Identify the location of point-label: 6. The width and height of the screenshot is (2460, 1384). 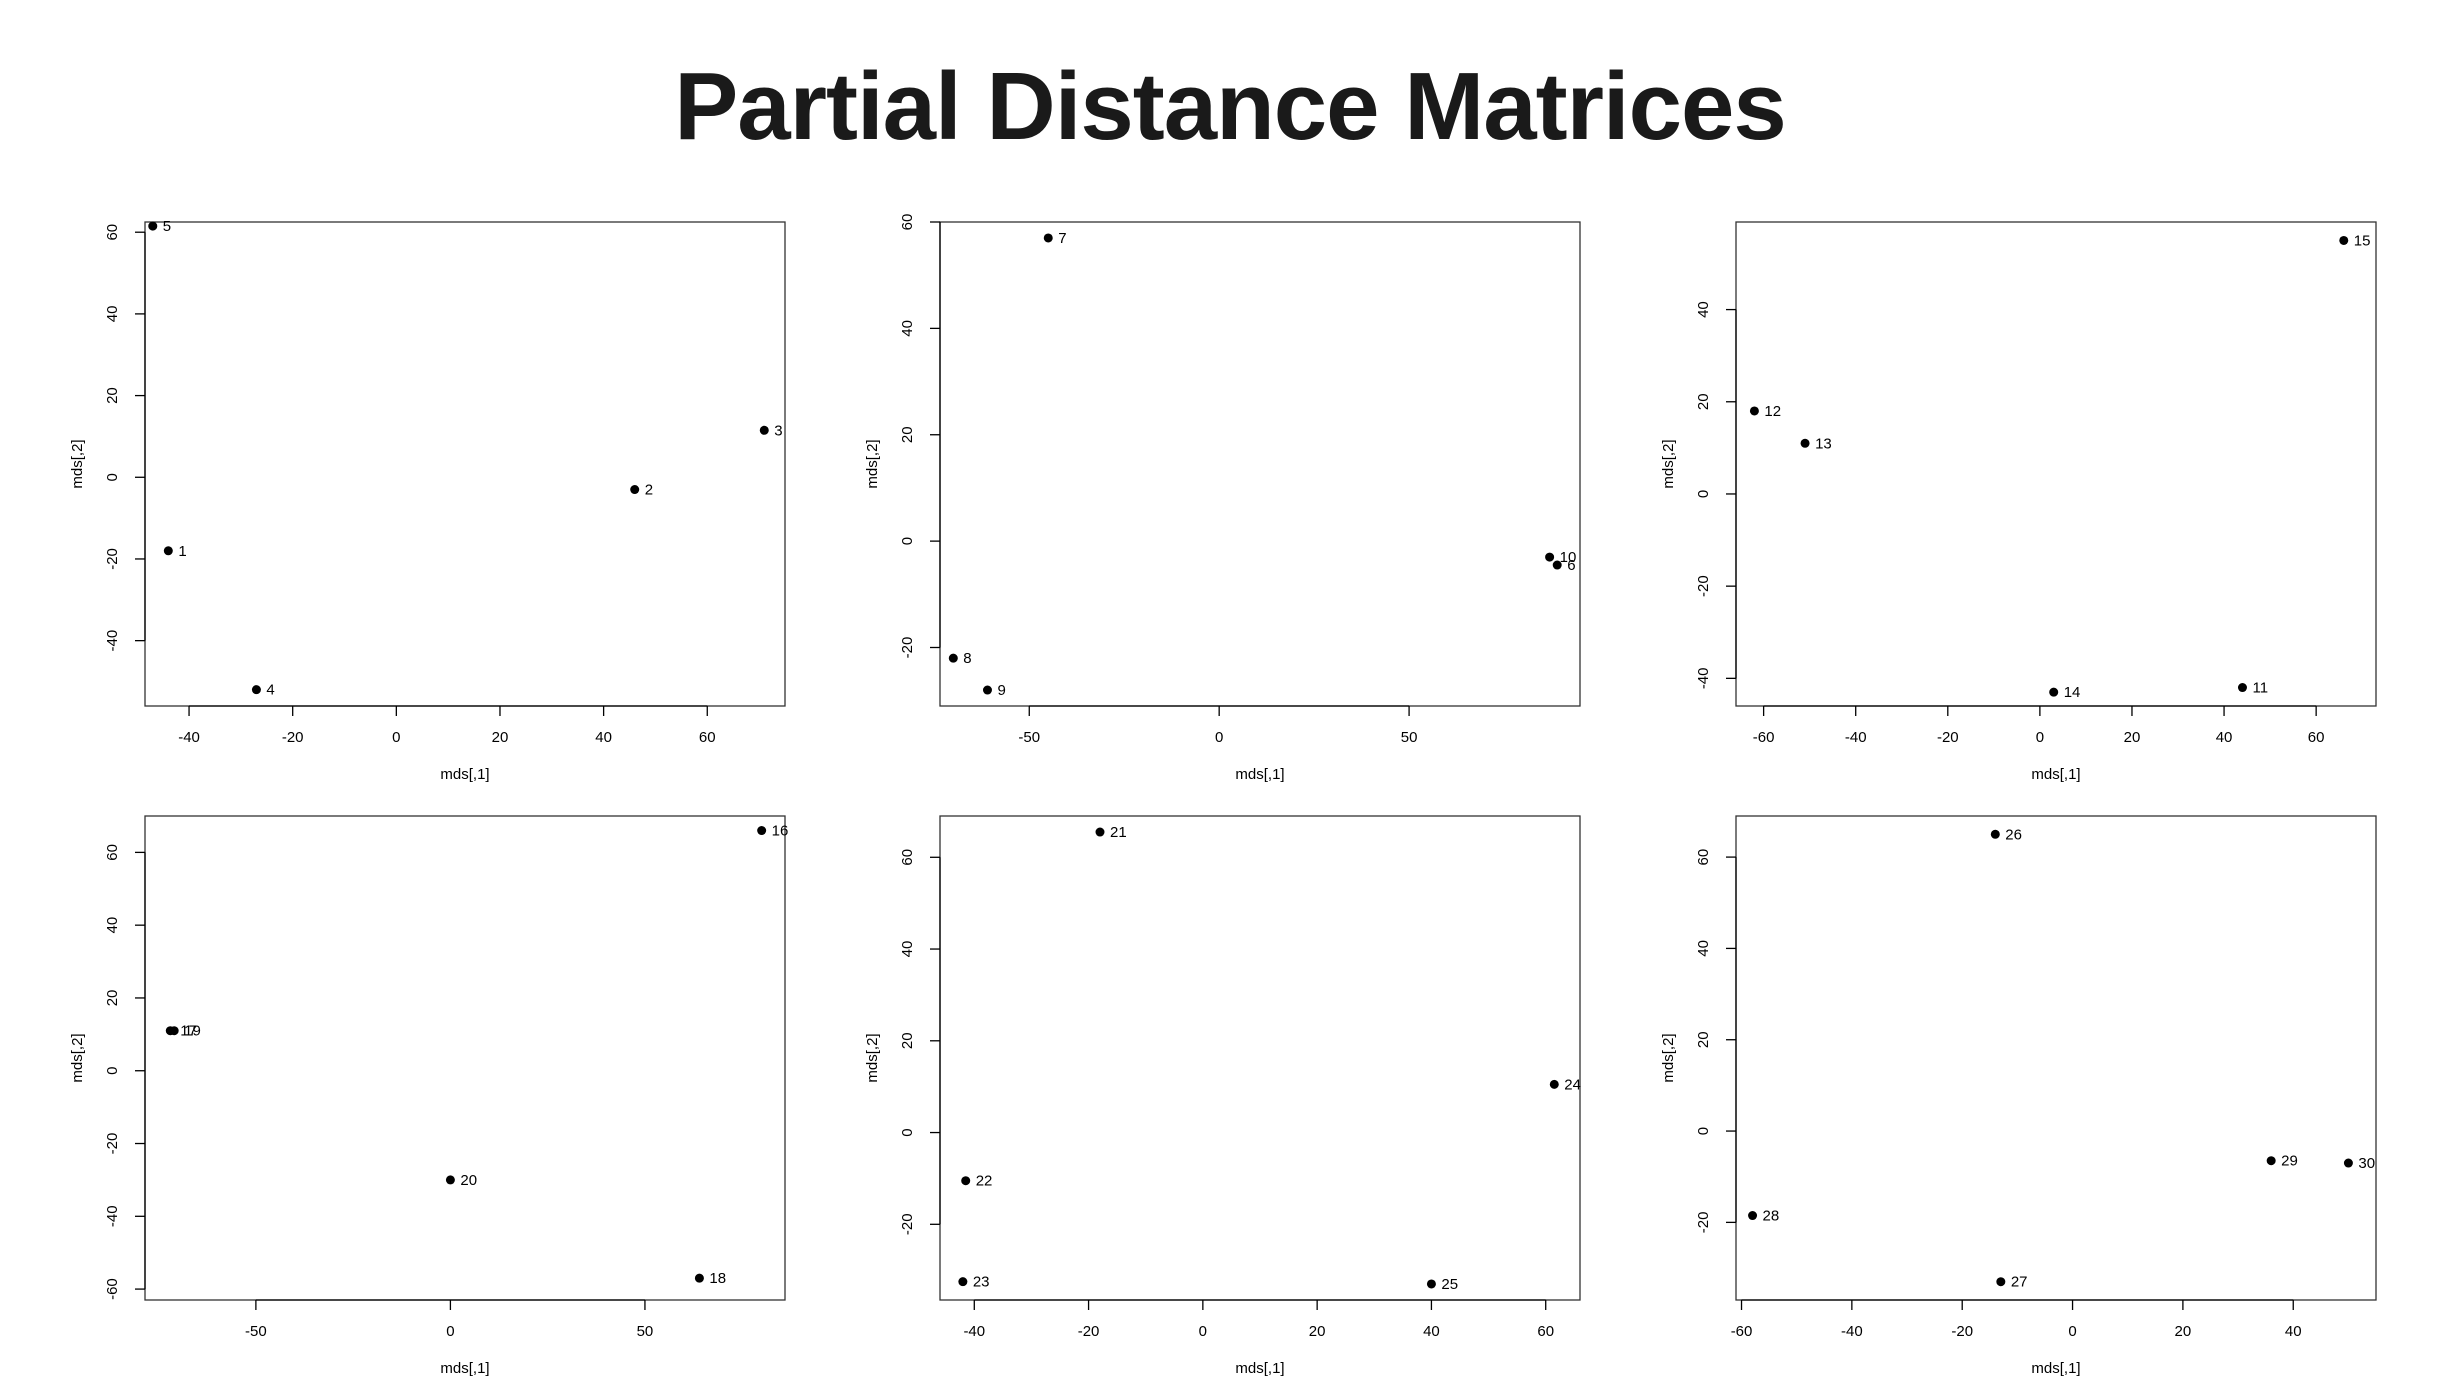
(1571, 565).